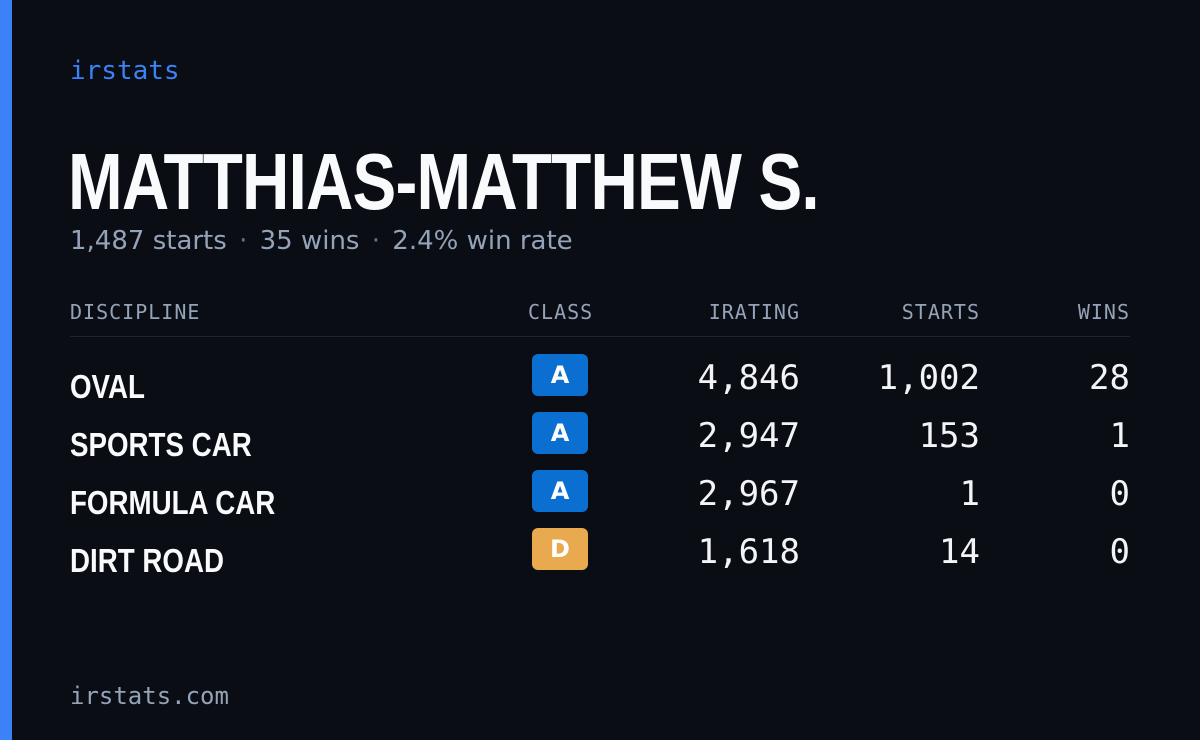  What do you see at coordinates (147, 560) in the screenshot?
I see `discipline-name: DIRT ROAD` at bounding box center [147, 560].